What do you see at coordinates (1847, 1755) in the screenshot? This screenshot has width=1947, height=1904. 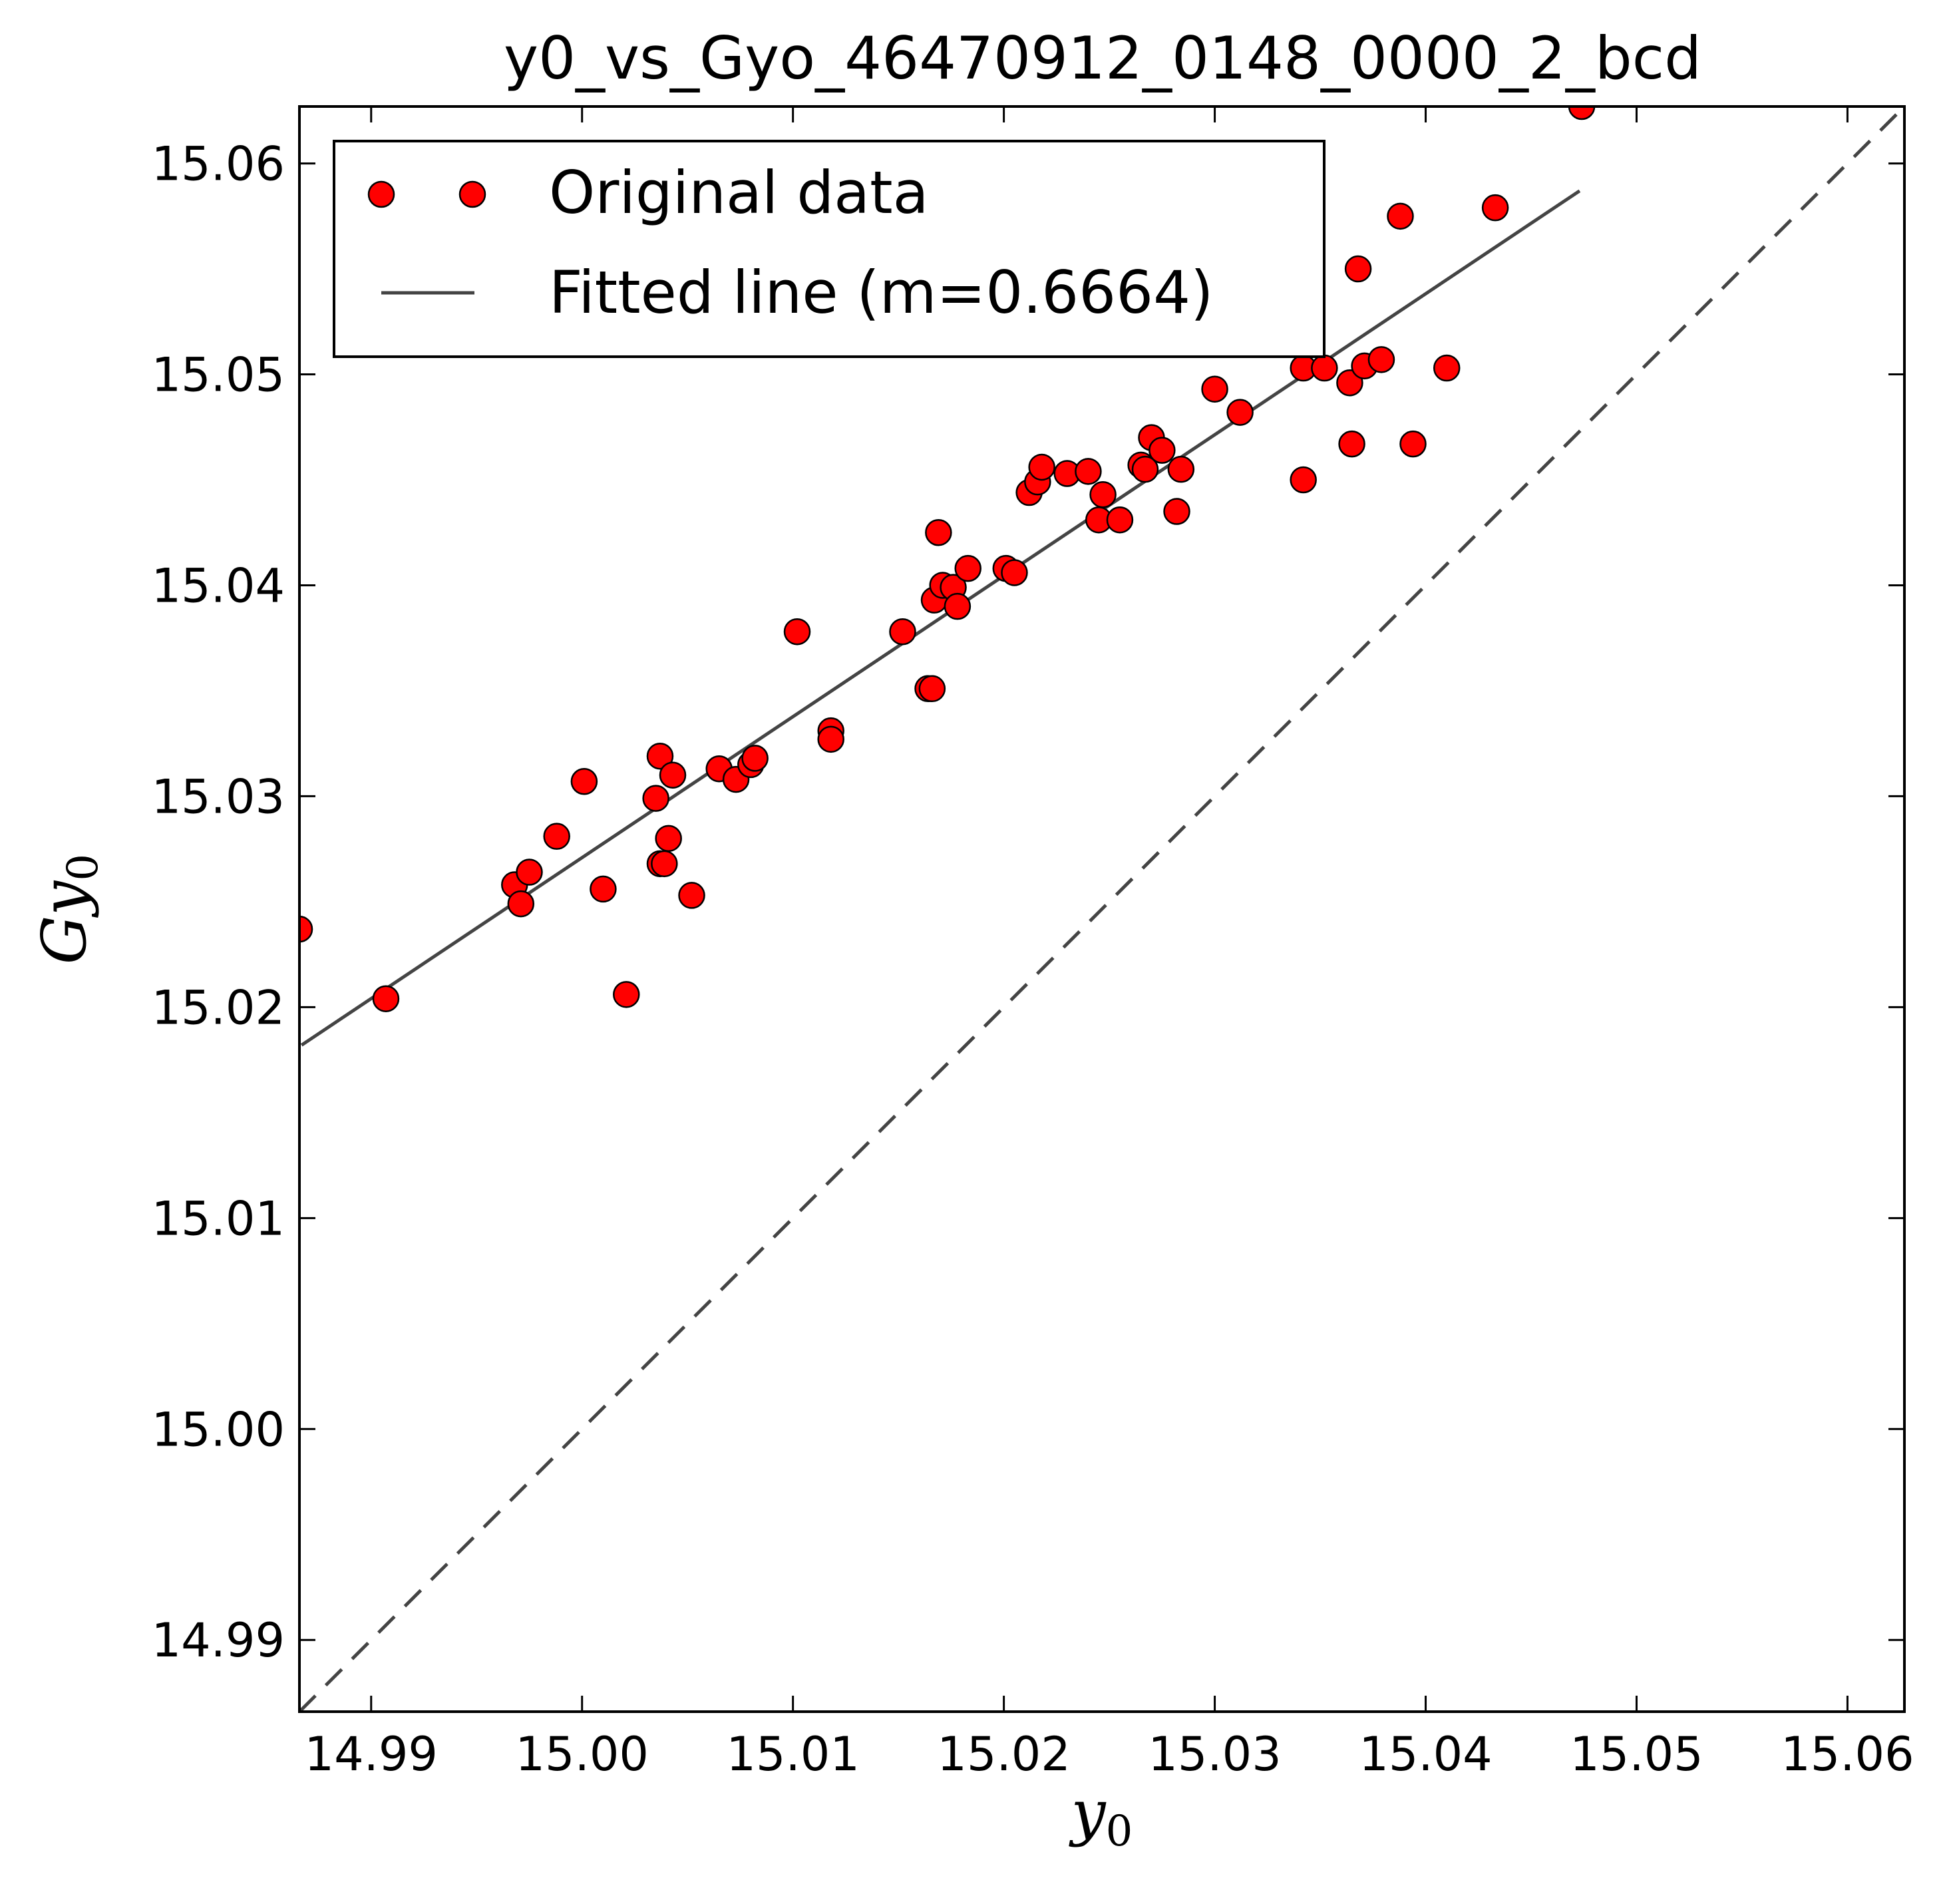 I see `x-tick-label: 15.06` at bounding box center [1847, 1755].